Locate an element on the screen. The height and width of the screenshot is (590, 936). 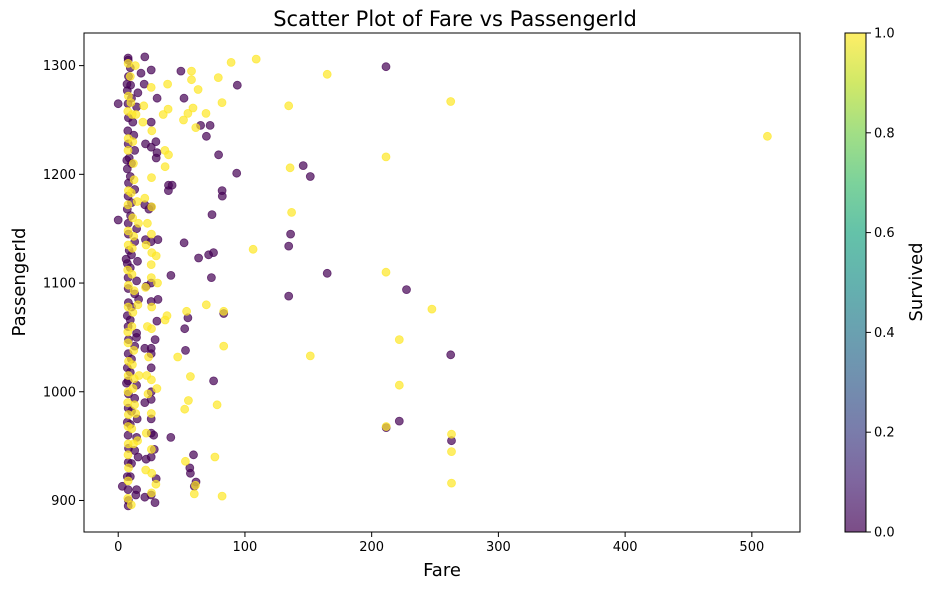
x-tick-label: 300 is located at coordinates (498, 547).